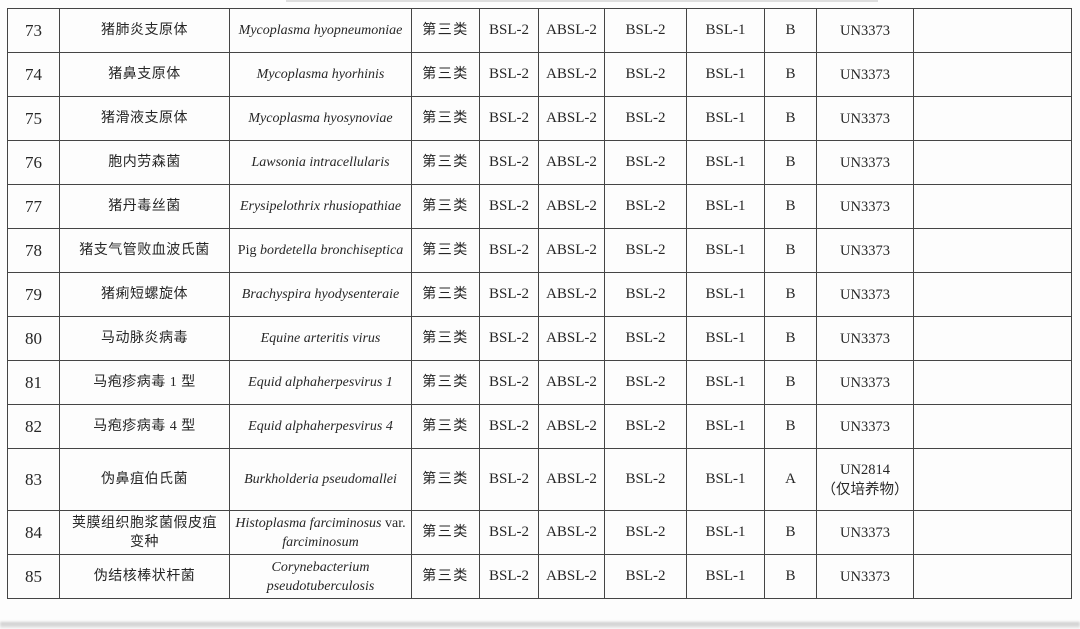 This screenshot has width=1080, height=629. Describe the element at coordinates (33, 338) in the screenshot. I see `row-number: 80` at that location.